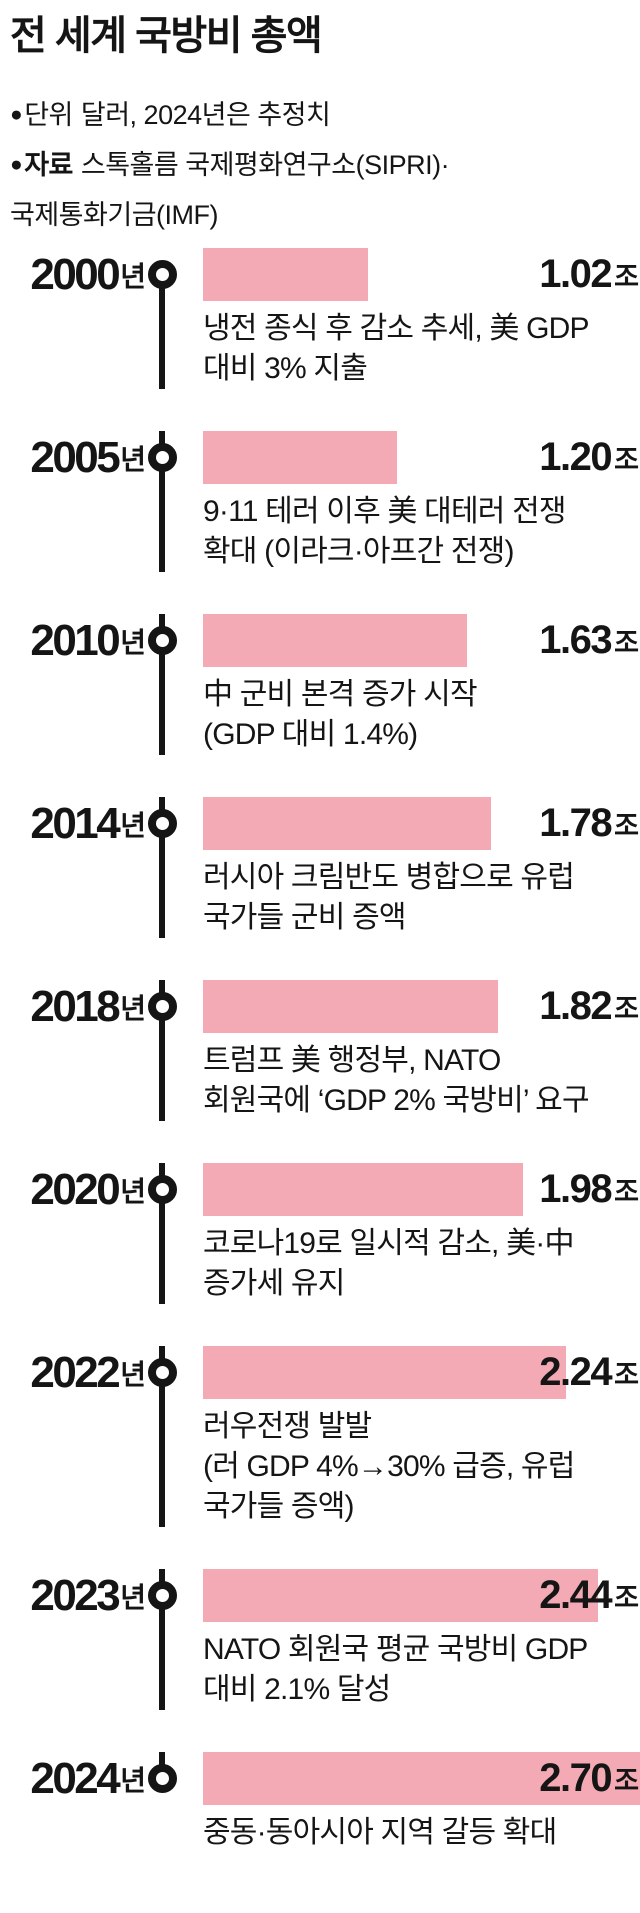  Describe the element at coordinates (380, 1832) in the screenshot. I see `event-description: 중동·동아시아 지역 갈등 확대` at that location.